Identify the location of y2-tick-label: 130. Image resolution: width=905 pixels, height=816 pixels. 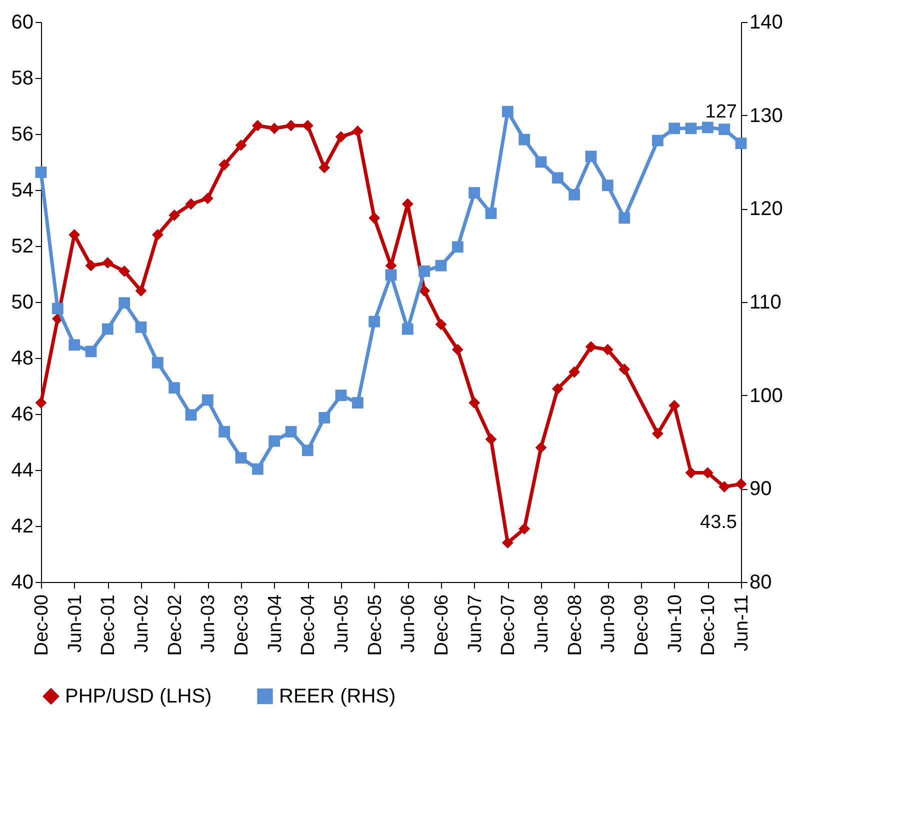
(766, 115).